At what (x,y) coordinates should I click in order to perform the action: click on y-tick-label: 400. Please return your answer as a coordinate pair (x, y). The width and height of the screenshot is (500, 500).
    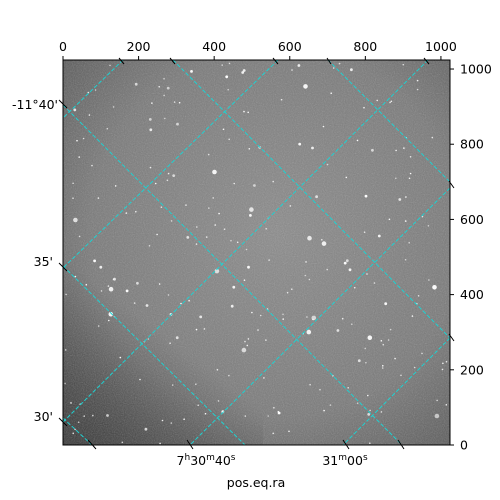
    Looking at the image, I should click on (472, 294).